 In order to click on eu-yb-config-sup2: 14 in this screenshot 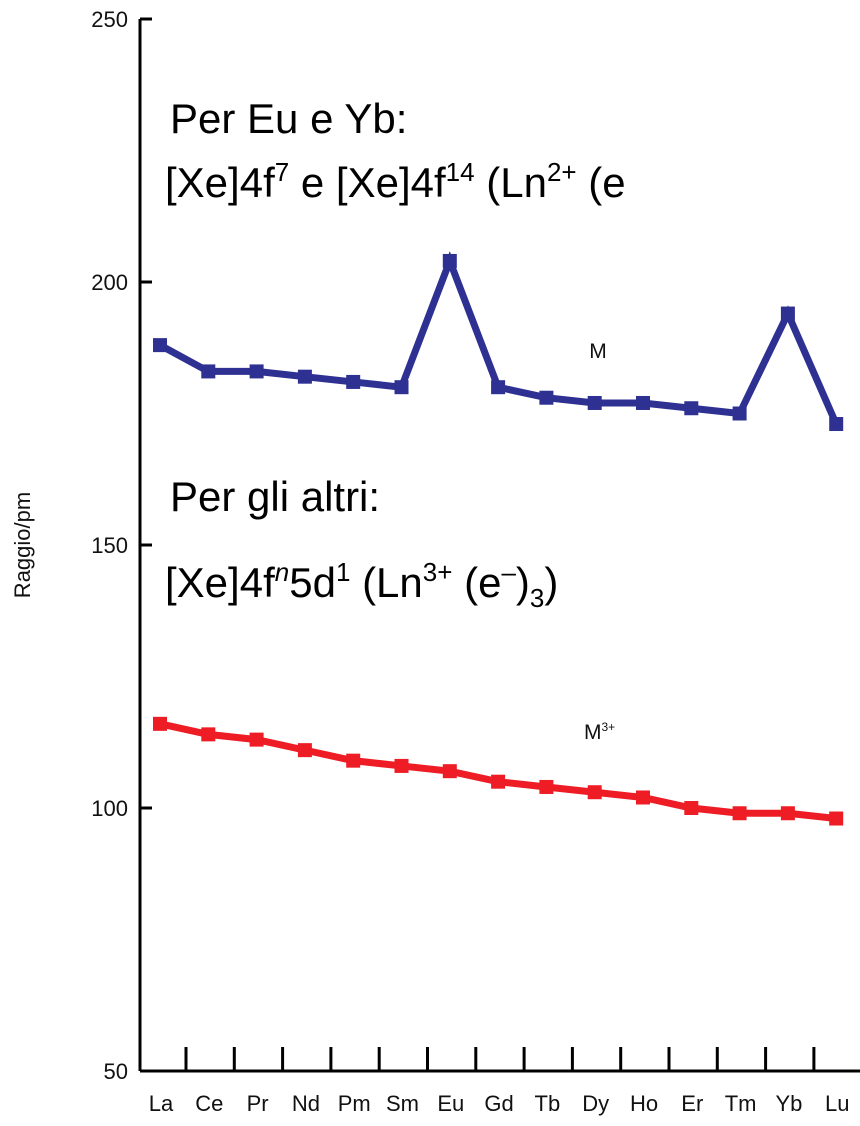, I will do `click(460, 172)`.